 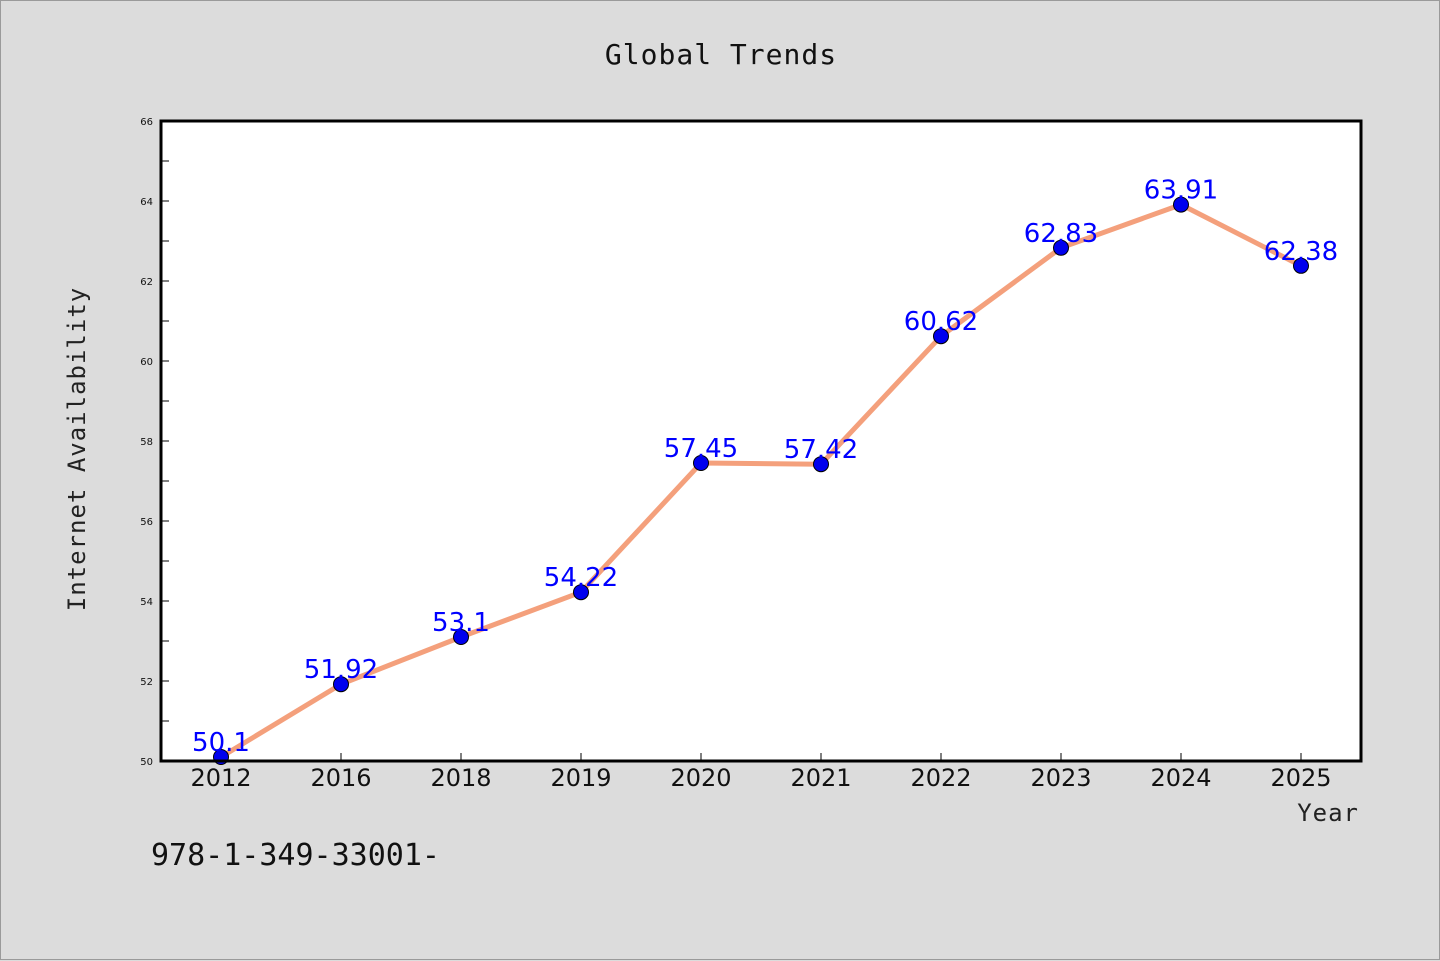 I want to click on x-tick-label: 2025, so click(x=1300, y=778).